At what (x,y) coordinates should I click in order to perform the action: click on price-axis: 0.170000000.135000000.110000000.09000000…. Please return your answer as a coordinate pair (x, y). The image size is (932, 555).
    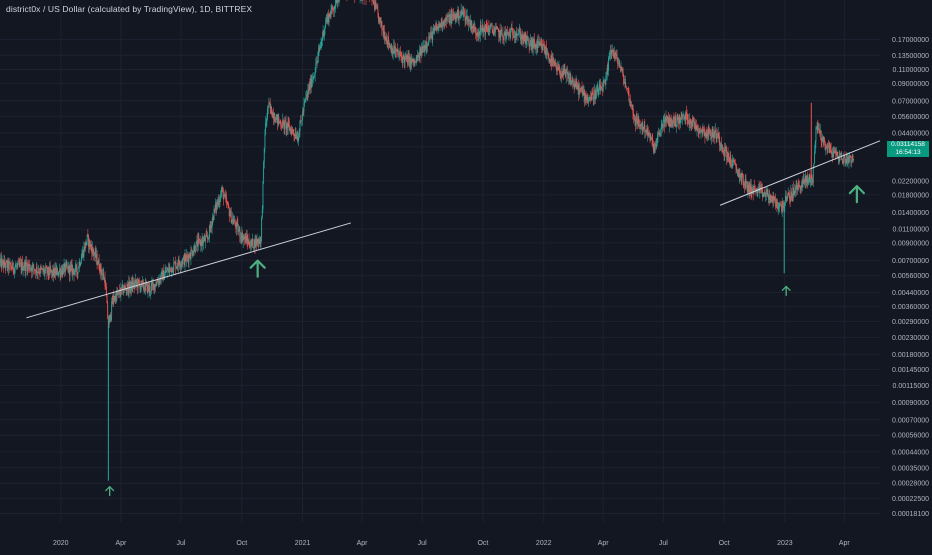
    Looking at the image, I should click on (910, 277).